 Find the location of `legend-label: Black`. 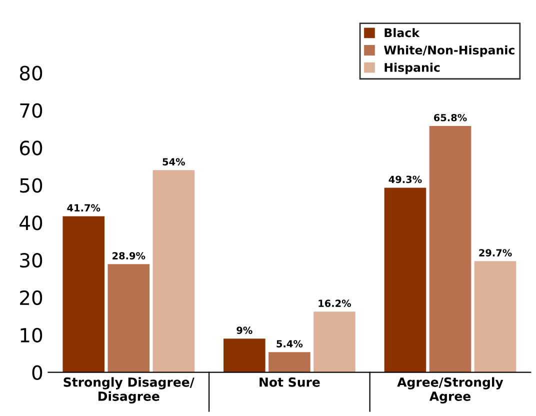

legend-label: Black is located at coordinates (402, 33).